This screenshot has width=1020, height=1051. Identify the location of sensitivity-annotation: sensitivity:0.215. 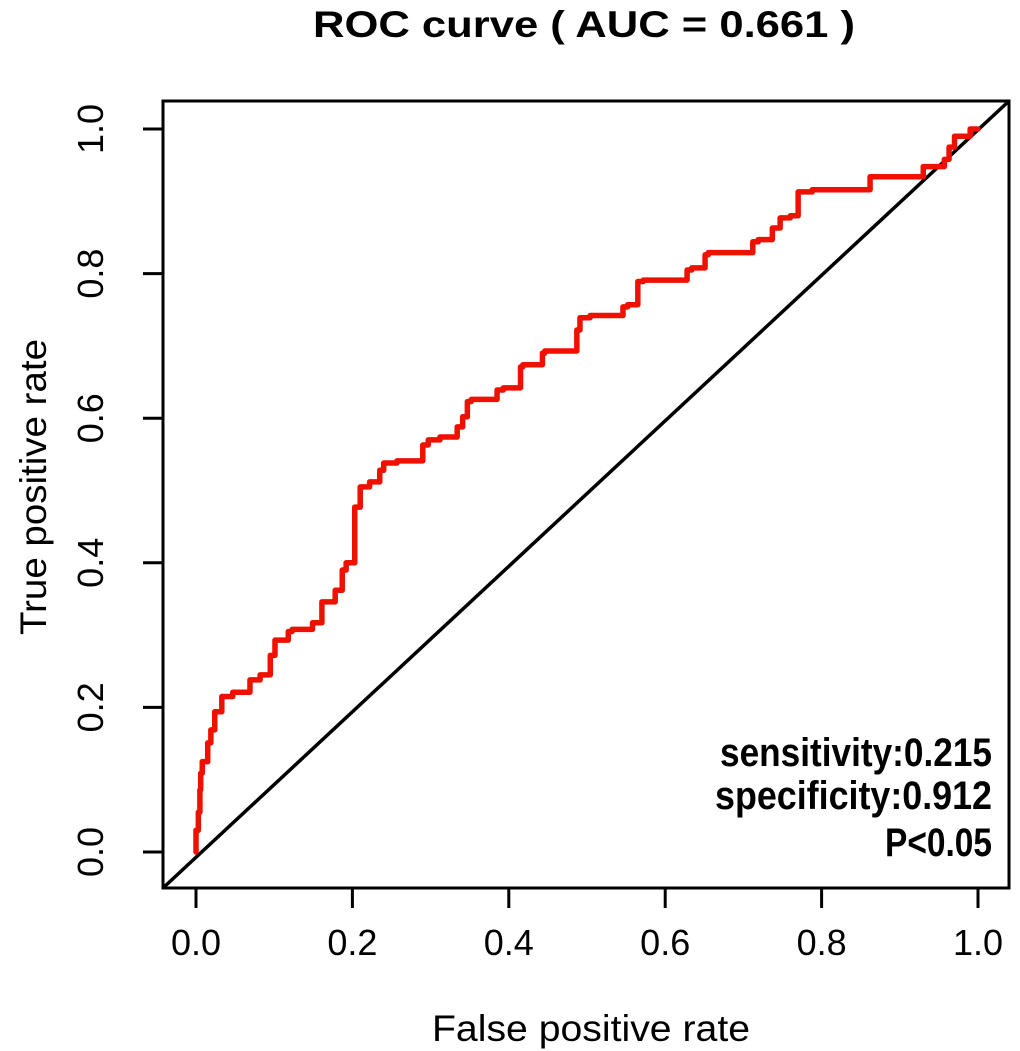
(856, 753).